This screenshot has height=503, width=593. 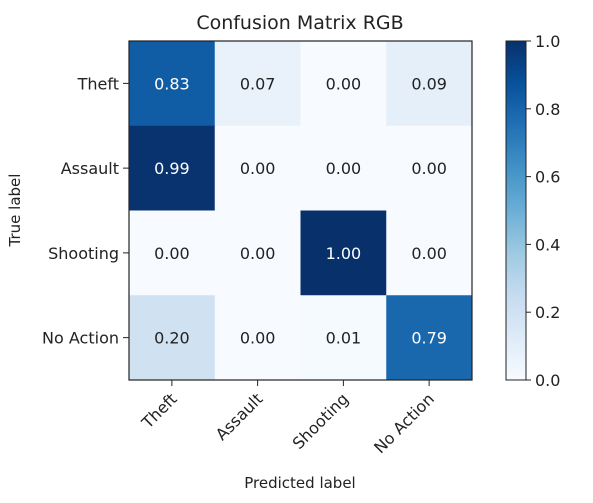 What do you see at coordinates (516, 210) in the screenshot?
I see `colorbar` at bounding box center [516, 210].